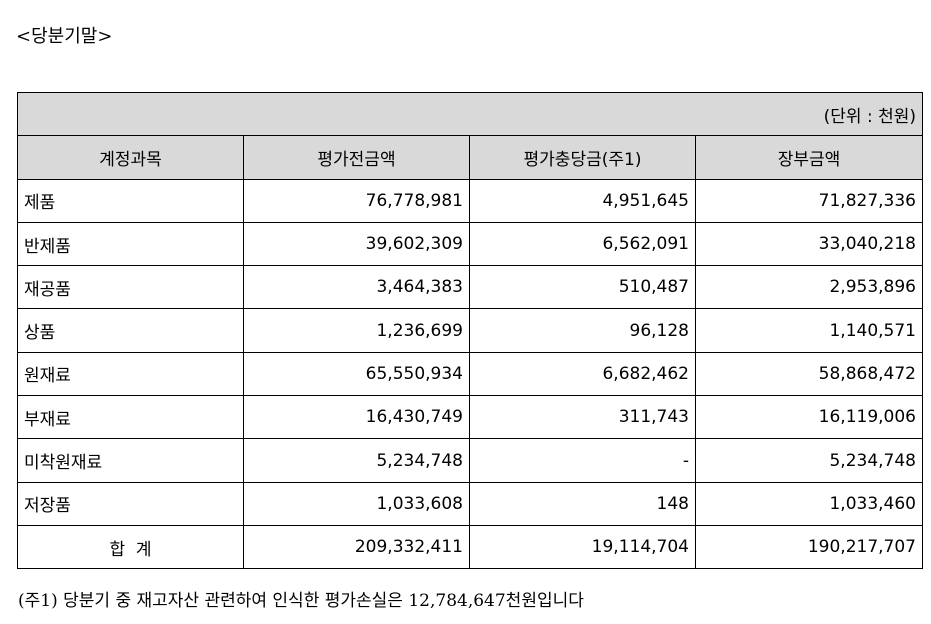  What do you see at coordinates (582, 200) in the screenshot?
I see `cell: 4,951,645` at bounding box center [582, 200].